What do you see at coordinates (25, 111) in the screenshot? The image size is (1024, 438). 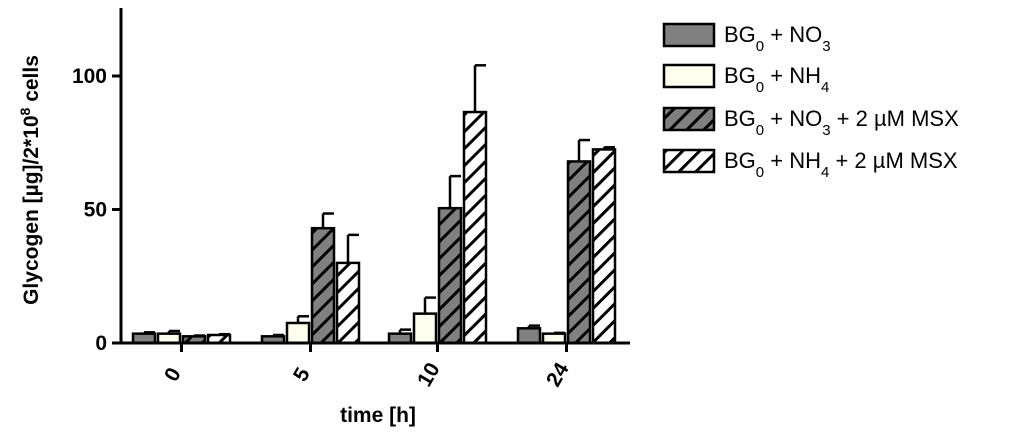 I see `y-axis-title-exponent: 8` at bounding box center [25, 111].